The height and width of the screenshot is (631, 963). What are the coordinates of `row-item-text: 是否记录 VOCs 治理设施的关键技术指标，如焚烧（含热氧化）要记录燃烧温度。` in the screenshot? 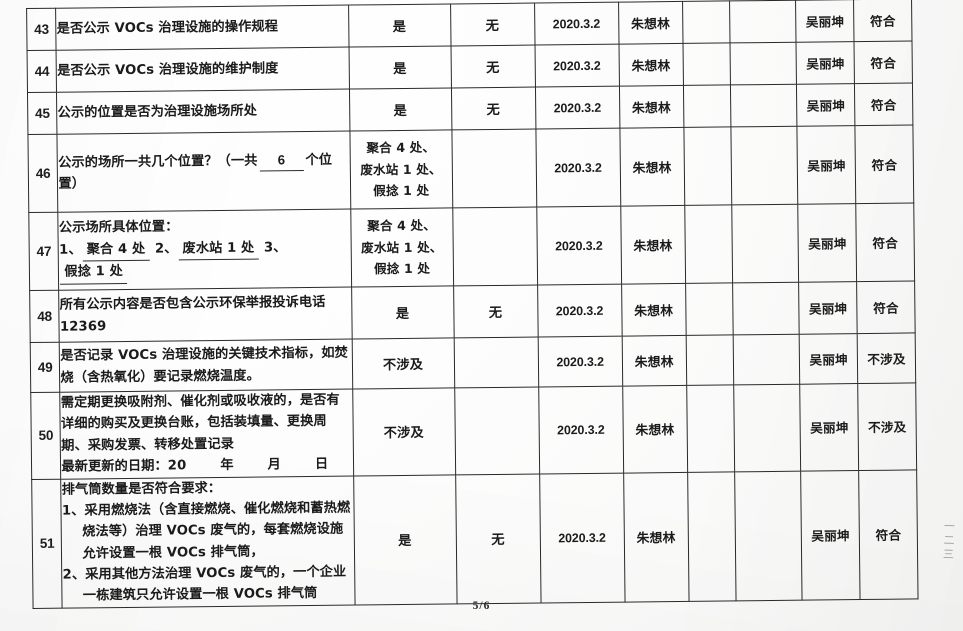 It's located at (206, 366).